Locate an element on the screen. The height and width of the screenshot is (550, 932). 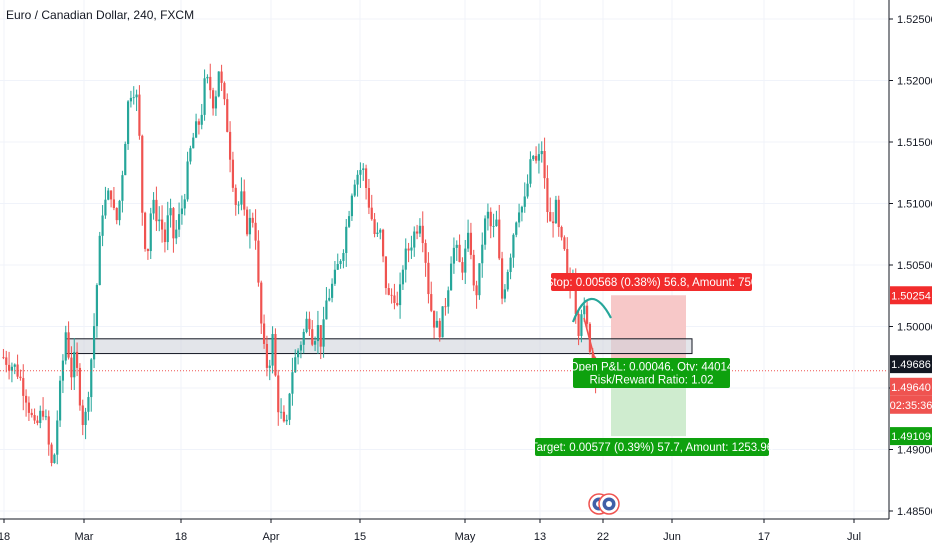
risk-reward-label: Risk/Reward Ratio: 1.02 is located at coordinates (651, 379).